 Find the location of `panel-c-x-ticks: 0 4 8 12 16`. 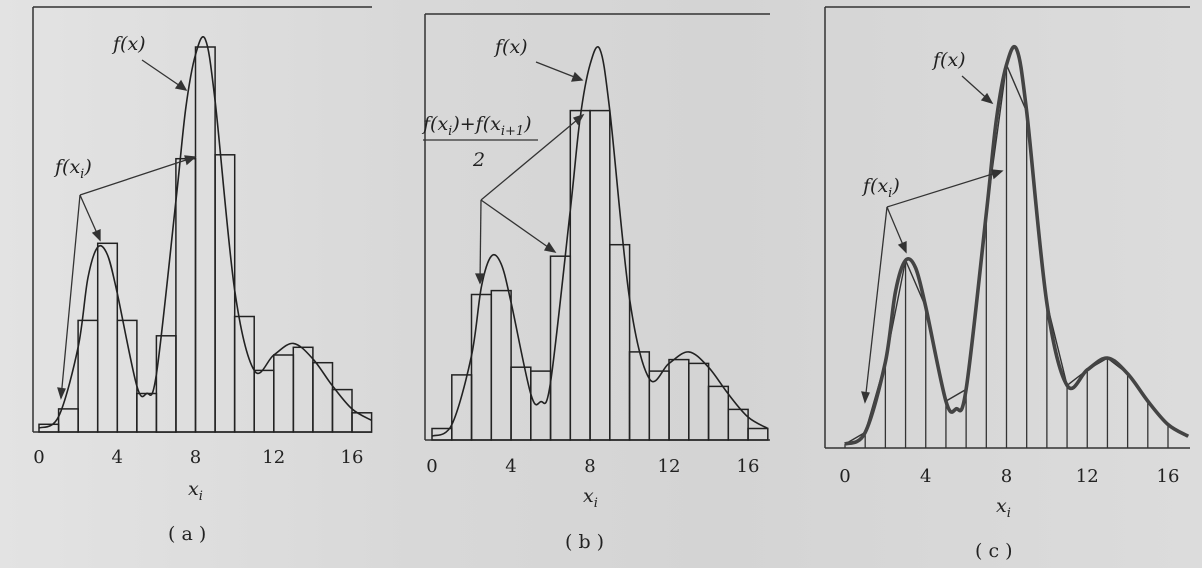

panel-c-x-ticks: 0 4 8 12 16 is located at coordinates (1009, 476).